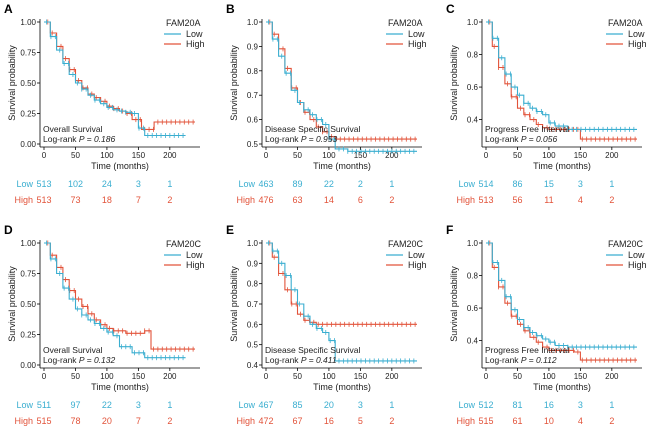  Describe the element at coordinates (253, 345) in the screenshot. I see `y-tick-label: 0.5` at that location.